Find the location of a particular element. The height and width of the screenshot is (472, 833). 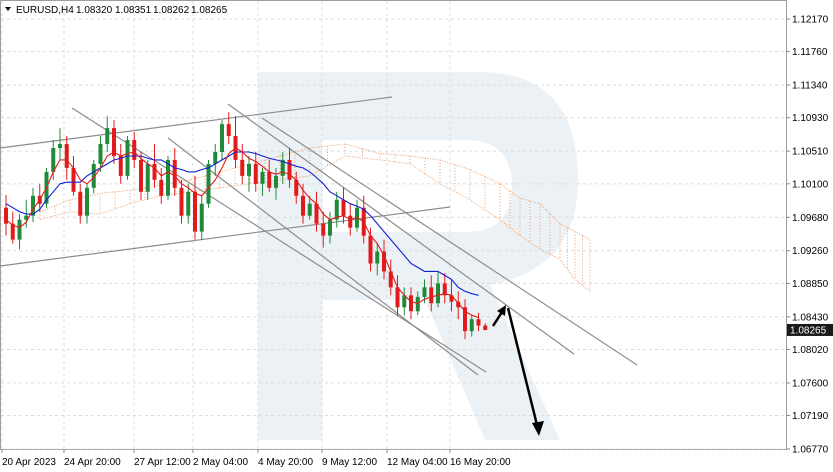

symbol-label: EURUSD,H4 is located at coordinates (45, 10).